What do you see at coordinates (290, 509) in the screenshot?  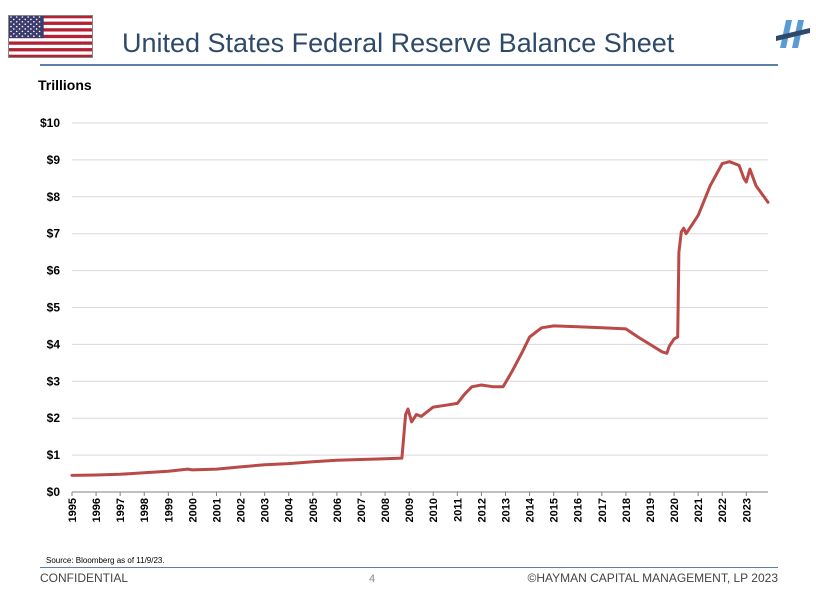 I see `x-tick-label: 2004` at bounding box center [290, 509].